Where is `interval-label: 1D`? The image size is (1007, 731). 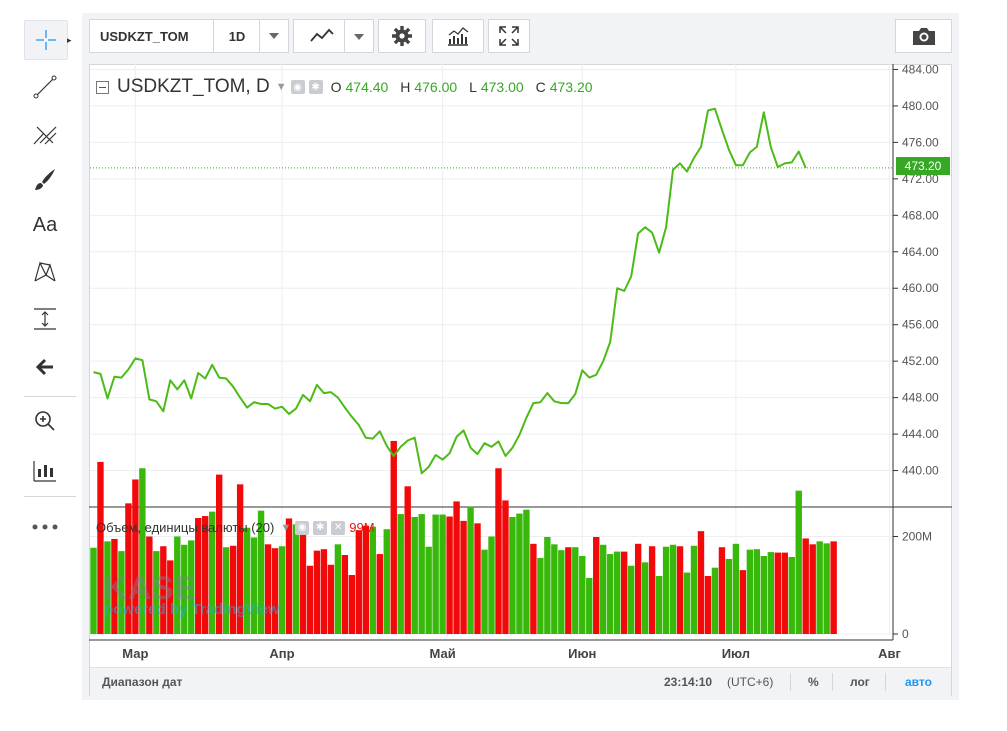 interval-label: 1D is located at coordinates (237, 36).